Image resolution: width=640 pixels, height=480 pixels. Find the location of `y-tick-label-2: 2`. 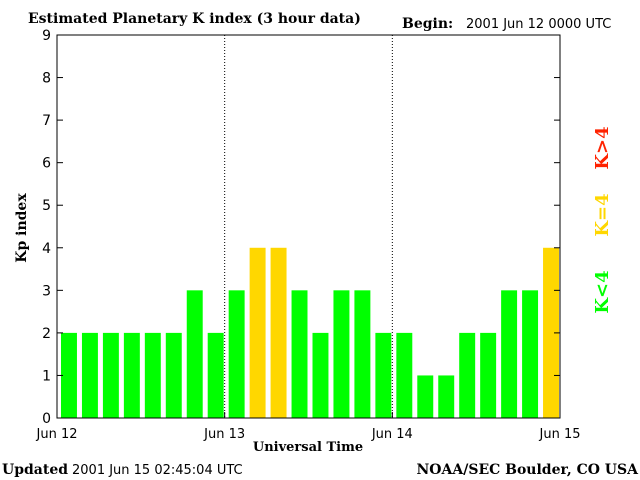

y-tick-label-2: 2 is located at coordinates (46, 334).